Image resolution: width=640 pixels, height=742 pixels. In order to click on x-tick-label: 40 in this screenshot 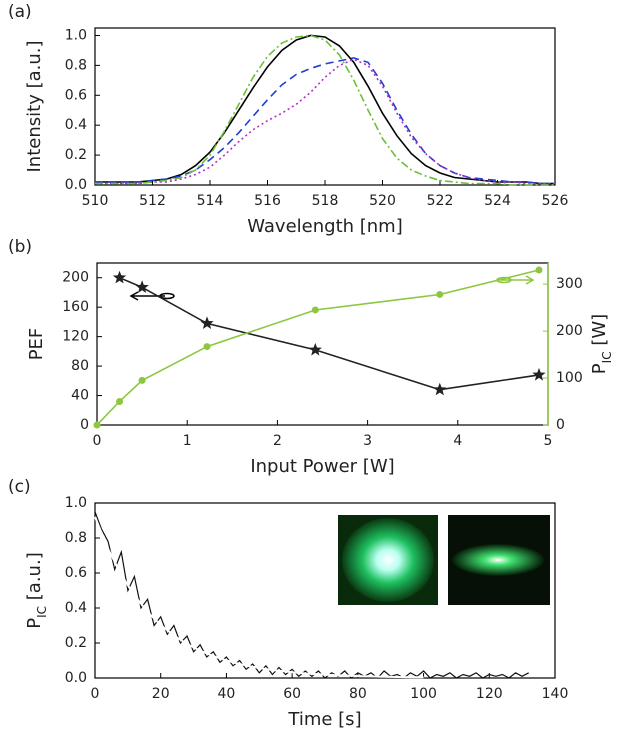, I will do `click(227, 694)`.